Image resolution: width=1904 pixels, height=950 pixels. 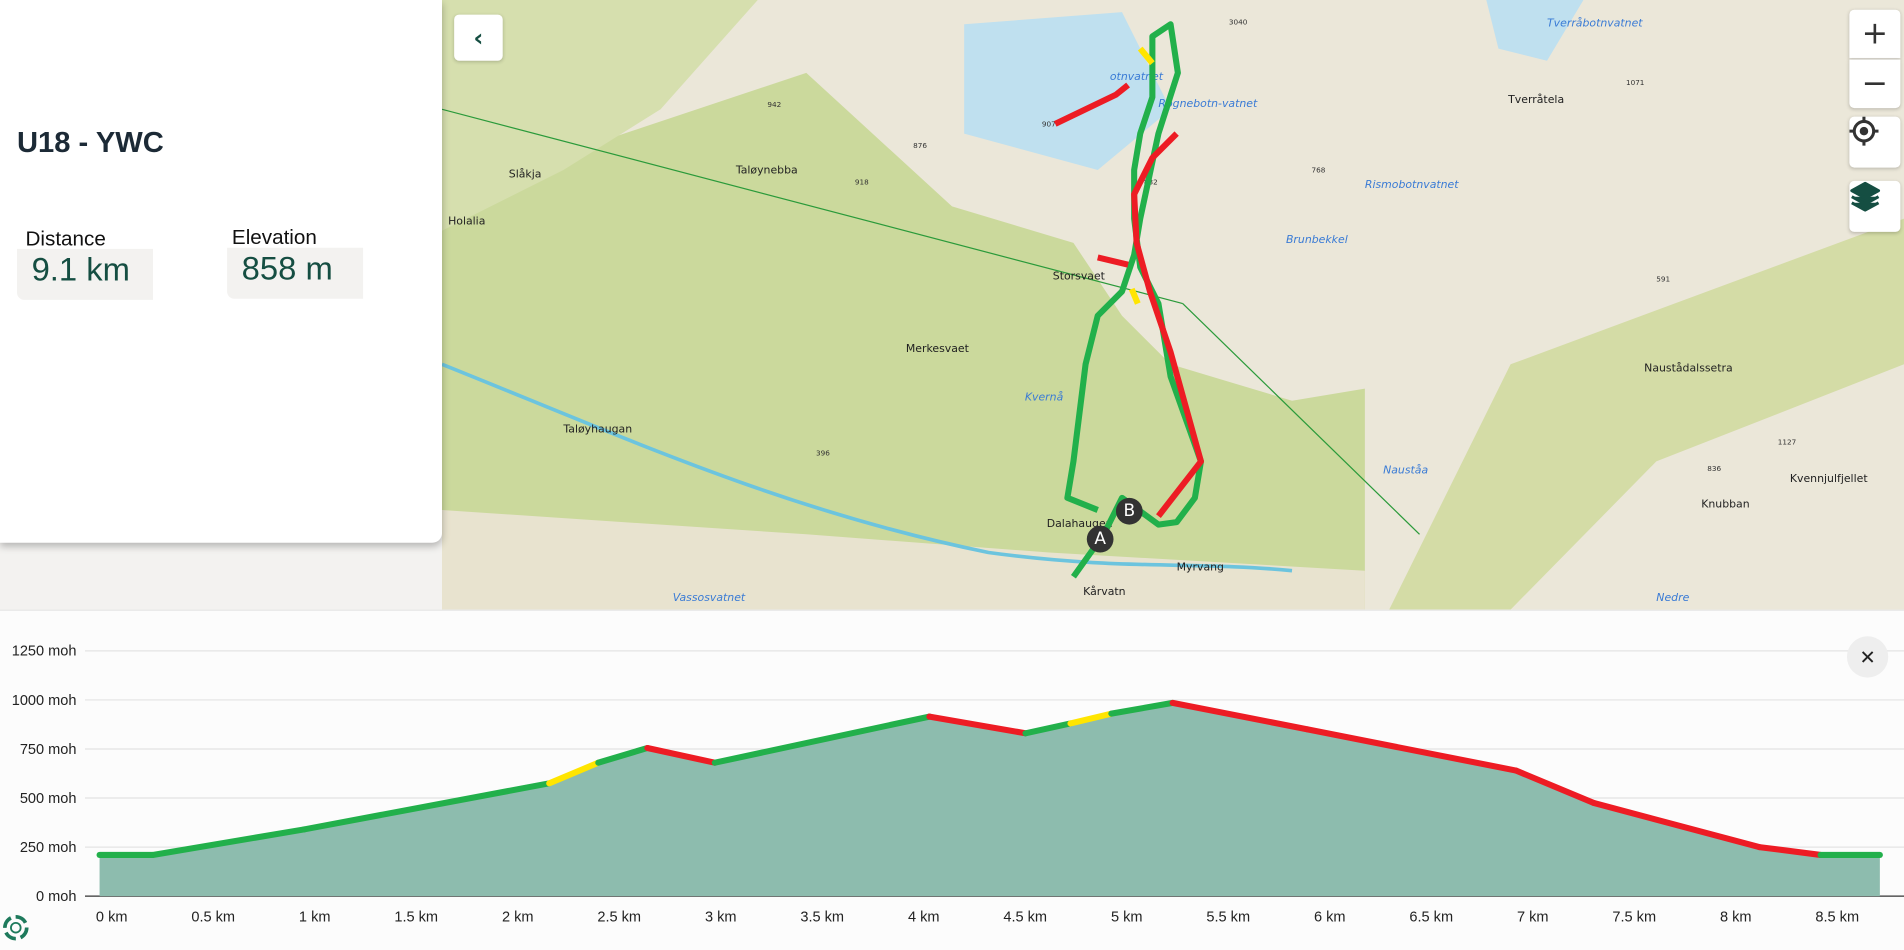 I want to click on collapse-panel-button: ‹, so click(x=478, y=37).